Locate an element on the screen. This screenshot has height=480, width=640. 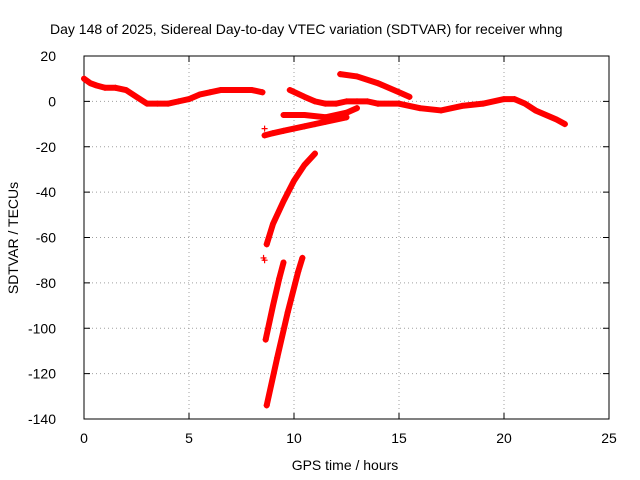
y-tick-label: -120 is located at coordinates (42, 374).